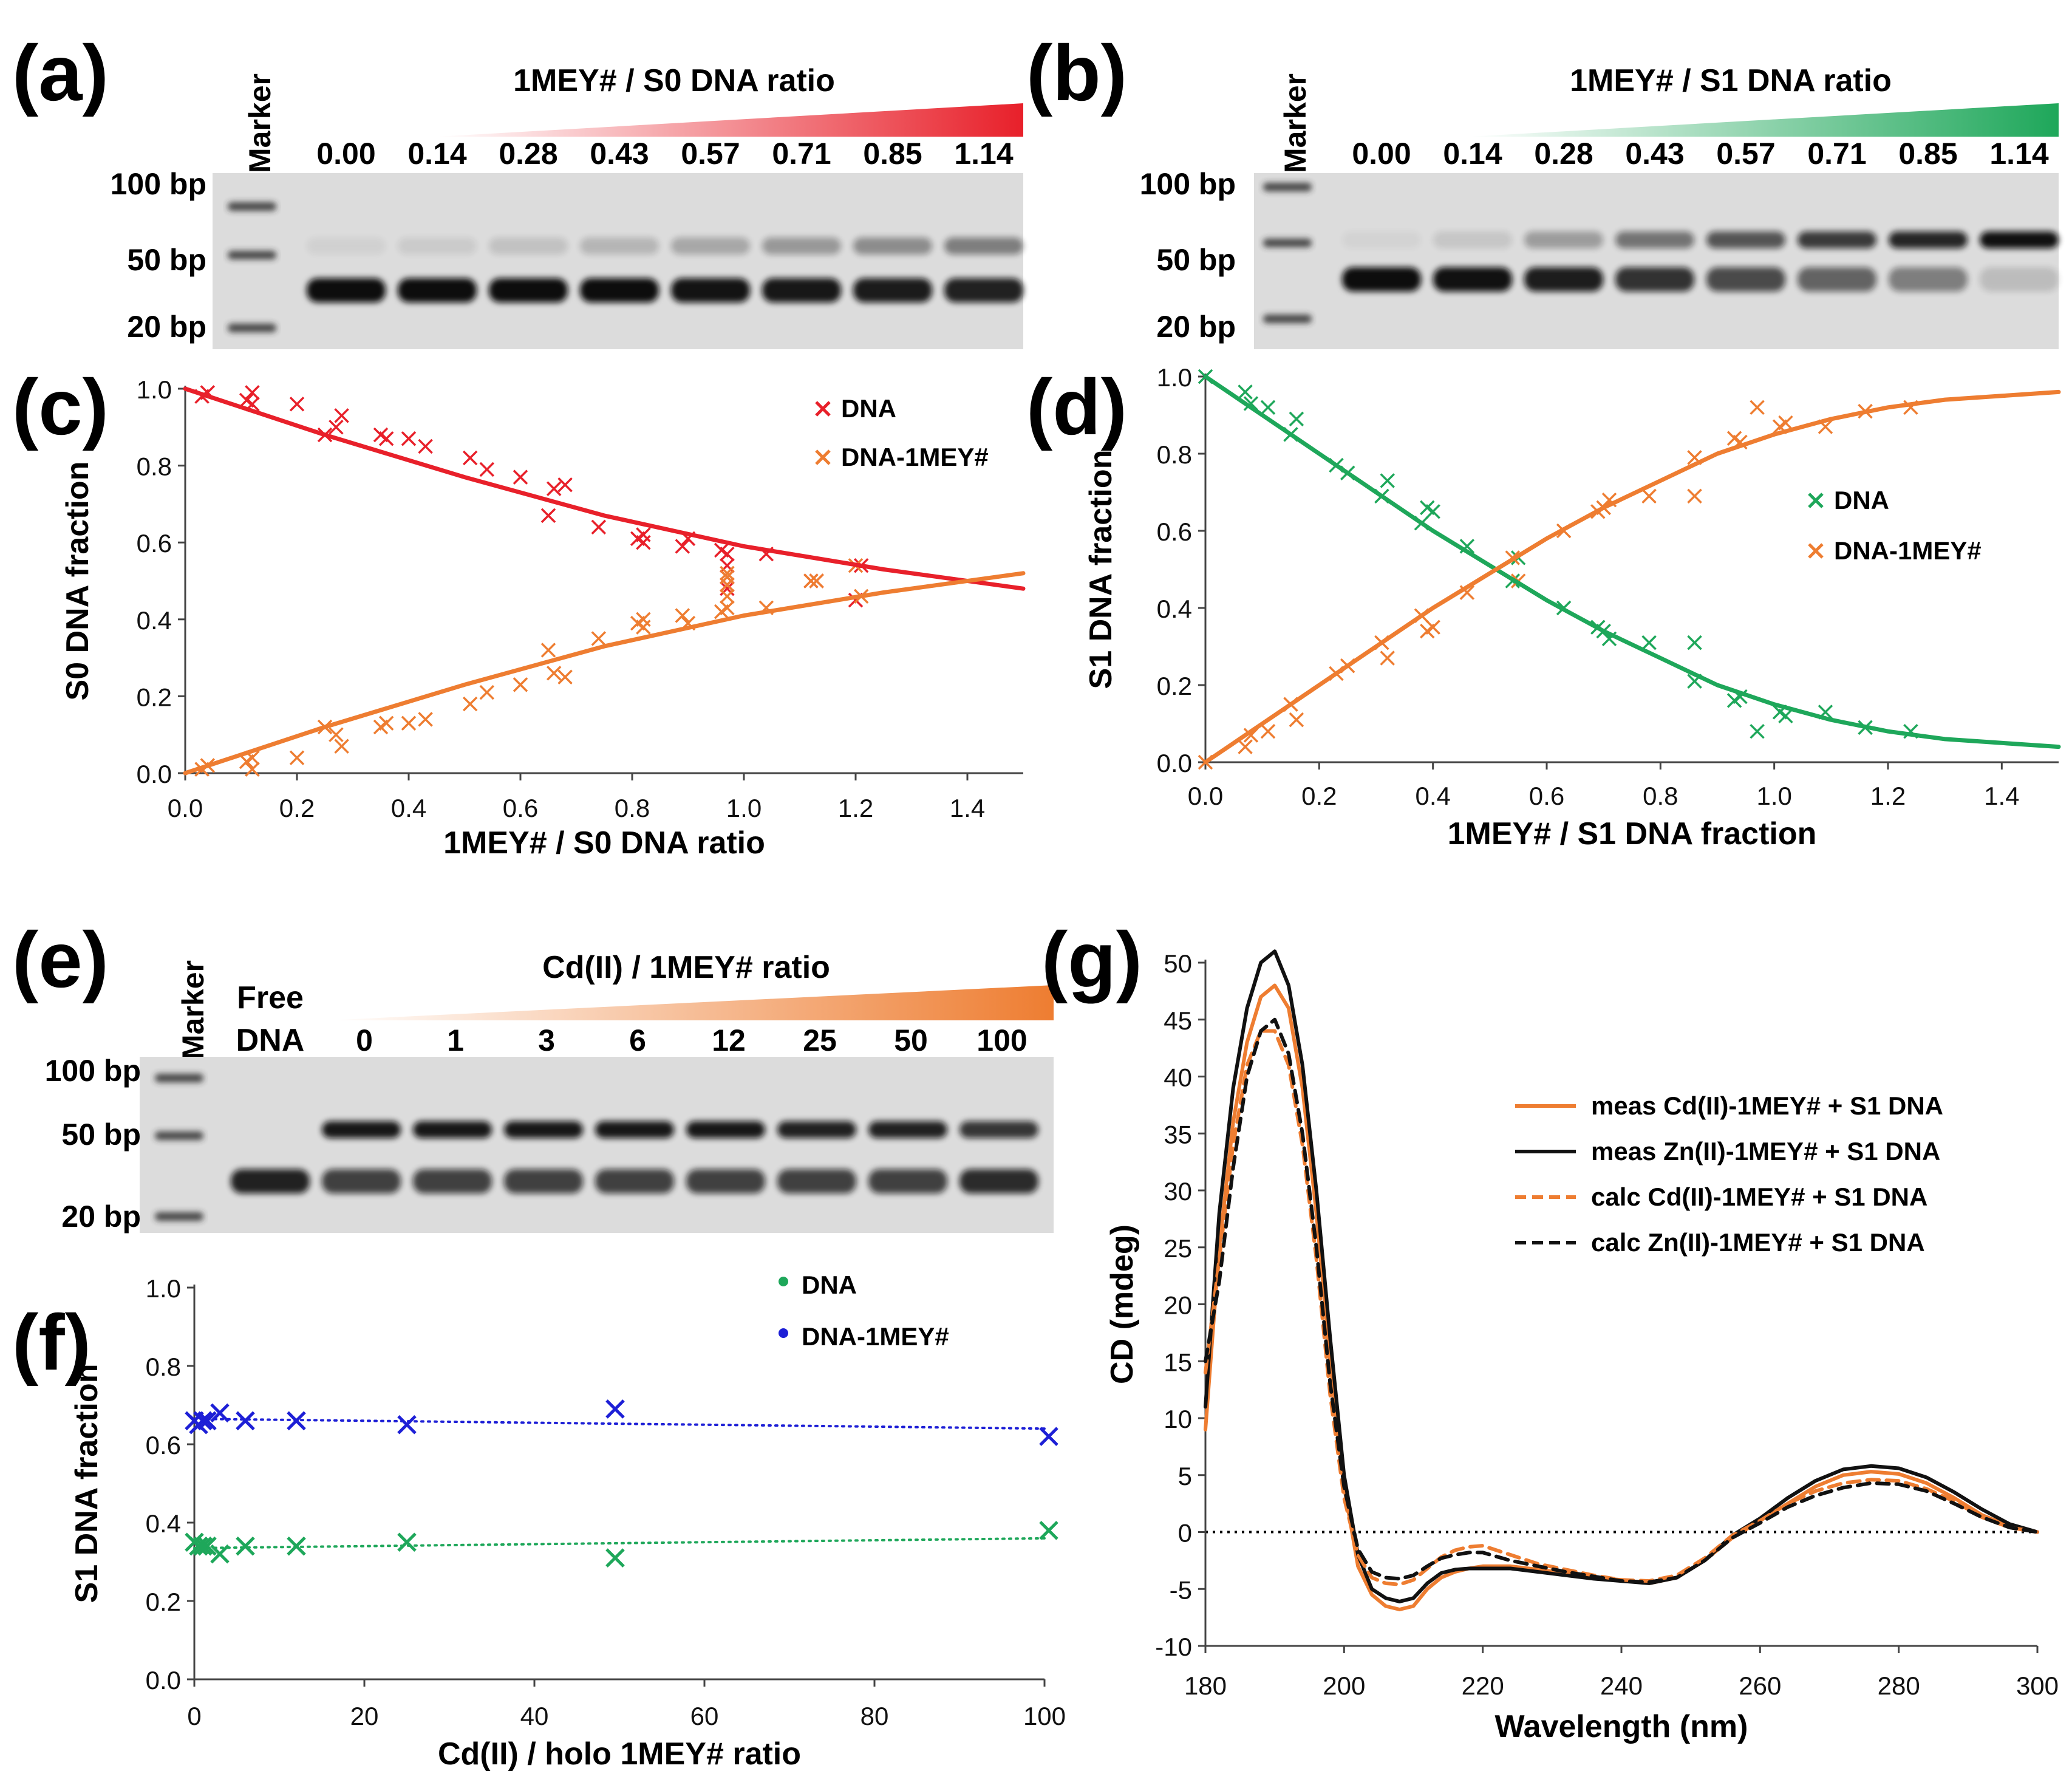 The image size is (2072, 1785). Describe the element at coordinates (597, 1145) in the screenshot. I see `panel_e-gel-background` at that location.